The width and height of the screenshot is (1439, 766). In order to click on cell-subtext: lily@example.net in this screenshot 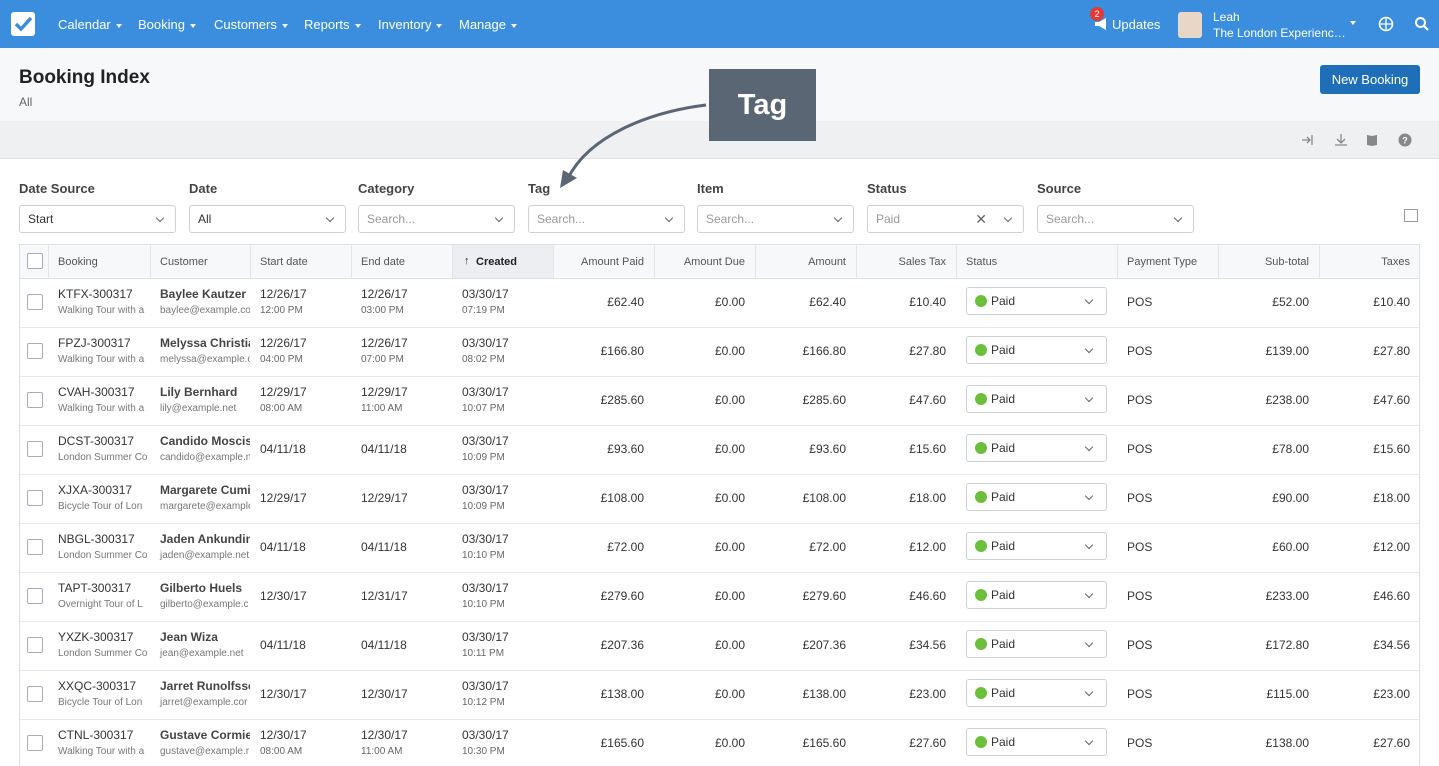, I will do `click(198, 408)`.